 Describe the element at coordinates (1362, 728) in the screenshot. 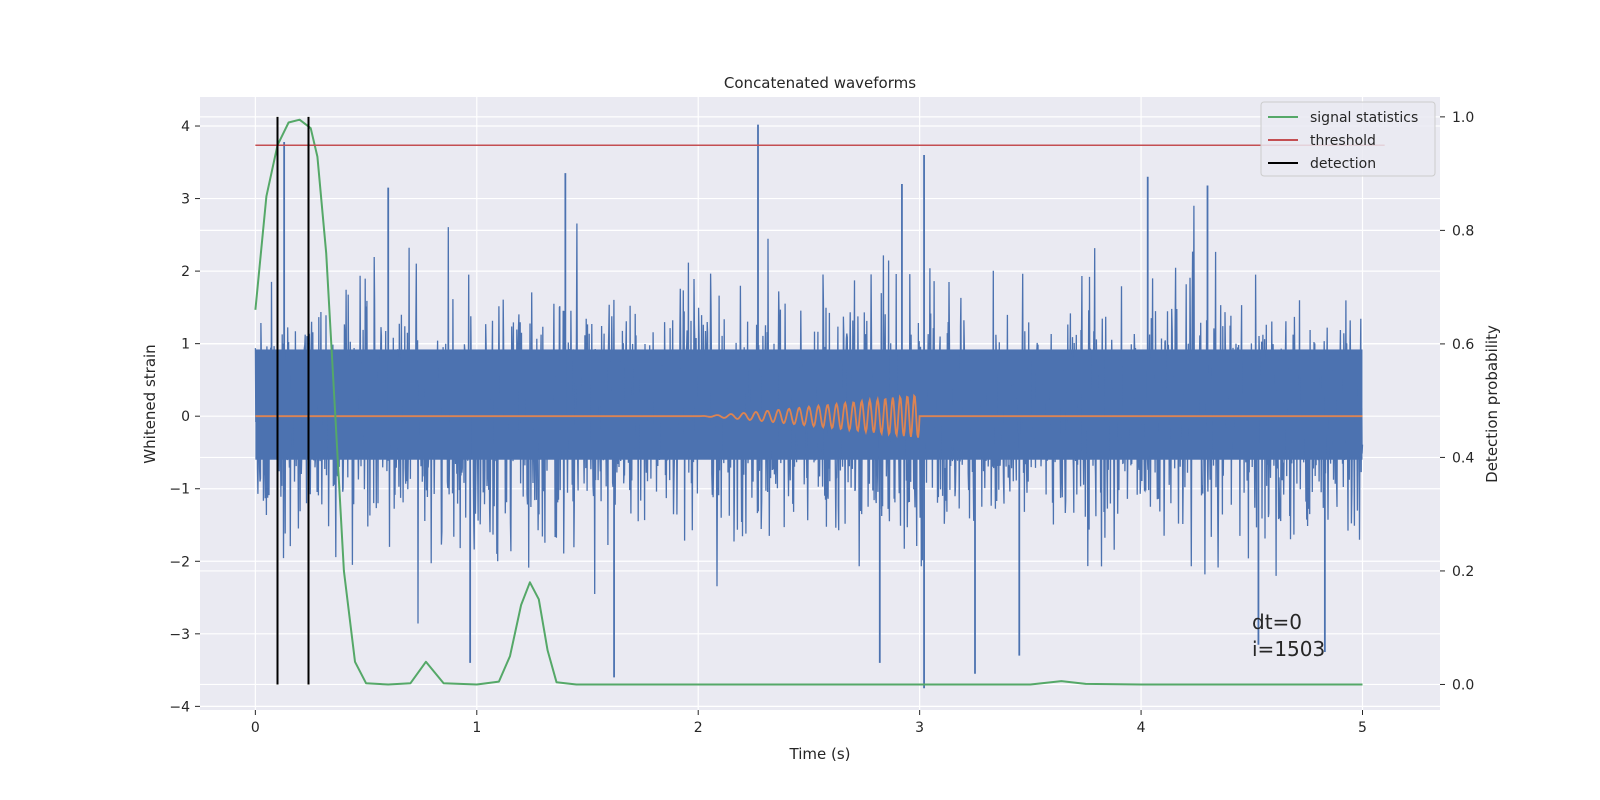

I see `x-tick-label: 5` at that location.